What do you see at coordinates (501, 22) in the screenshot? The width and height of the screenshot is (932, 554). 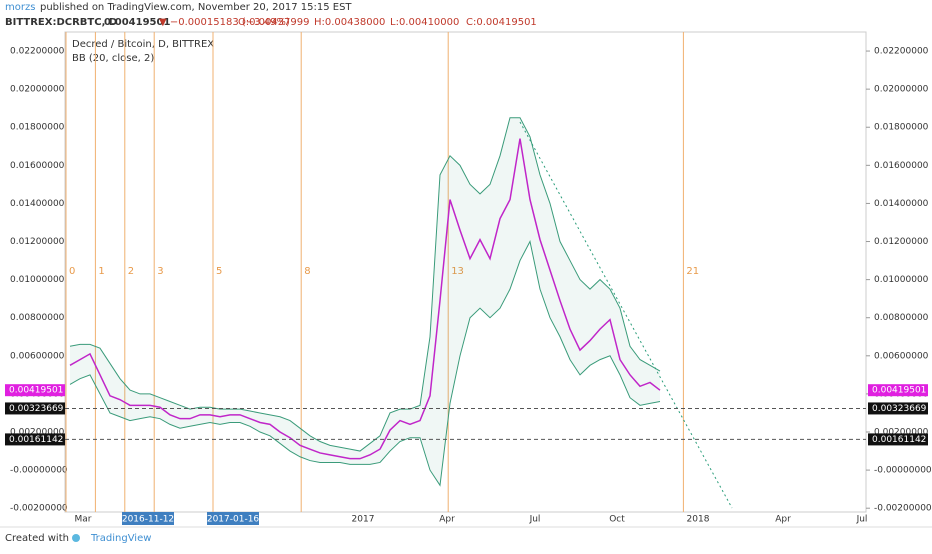 I see `ohlc: C:0.00419501` at bounding box center [501, 22].